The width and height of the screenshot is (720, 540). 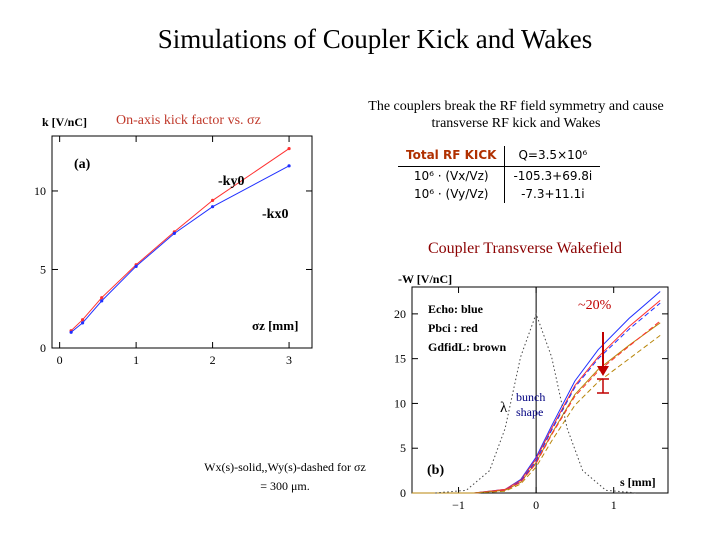 I want to click on bunch-shape-label: bunch shape, so click(x=532, y=404).